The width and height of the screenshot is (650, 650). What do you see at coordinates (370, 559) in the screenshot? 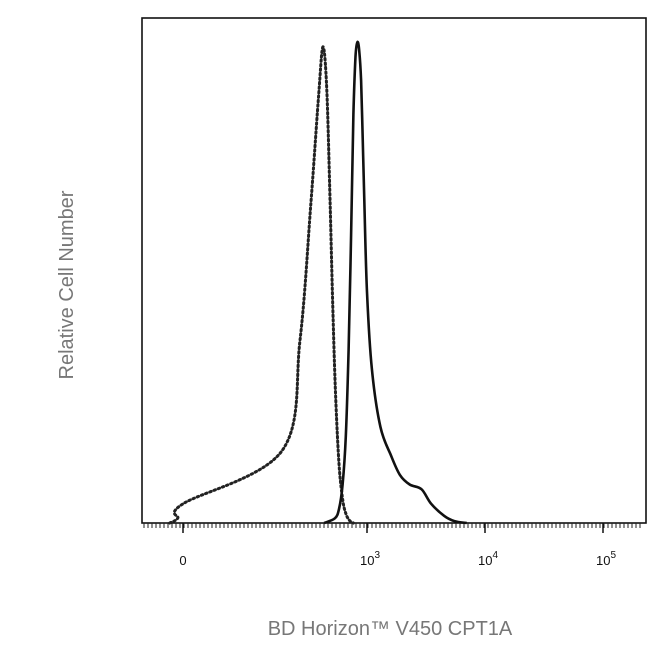
I see `x-tick-label: 10³` at bounding box center [370, 559].